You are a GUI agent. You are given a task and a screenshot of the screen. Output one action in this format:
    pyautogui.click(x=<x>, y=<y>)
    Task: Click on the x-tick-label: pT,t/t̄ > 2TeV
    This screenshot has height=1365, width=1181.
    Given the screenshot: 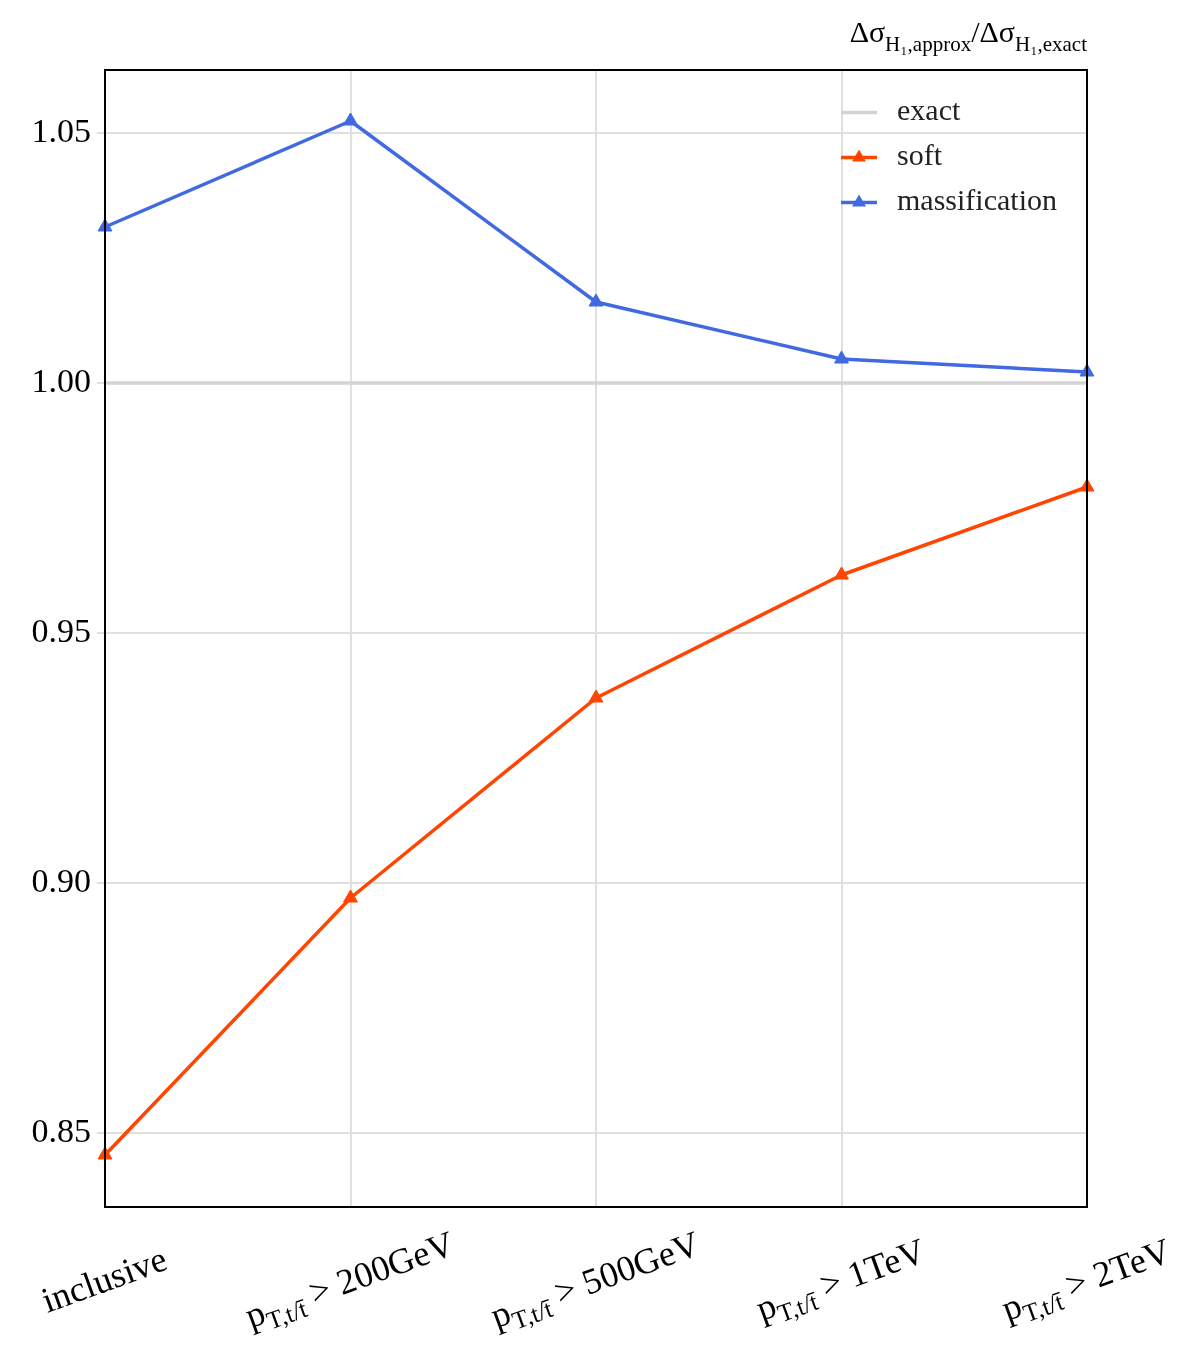 What is the action you would take?
    pyautogui.click(x=1086, y=1279)
    